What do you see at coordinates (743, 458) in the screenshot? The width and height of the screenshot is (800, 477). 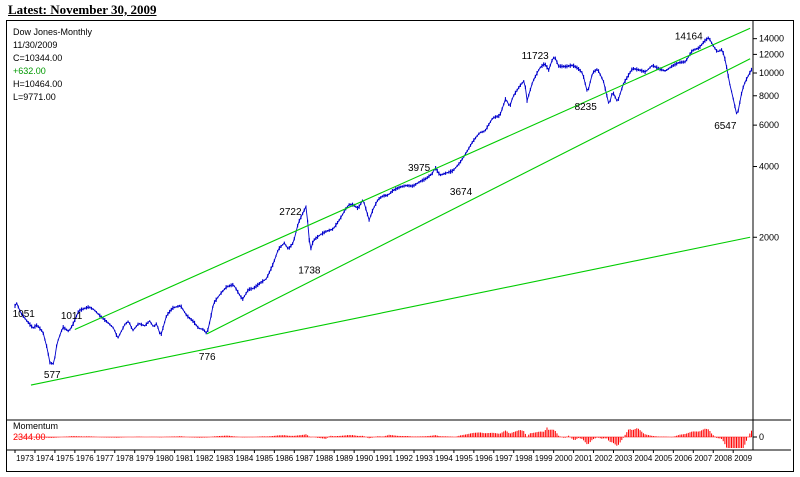 I see `x-tick-label: 2009` at bounding box center [743, 458].